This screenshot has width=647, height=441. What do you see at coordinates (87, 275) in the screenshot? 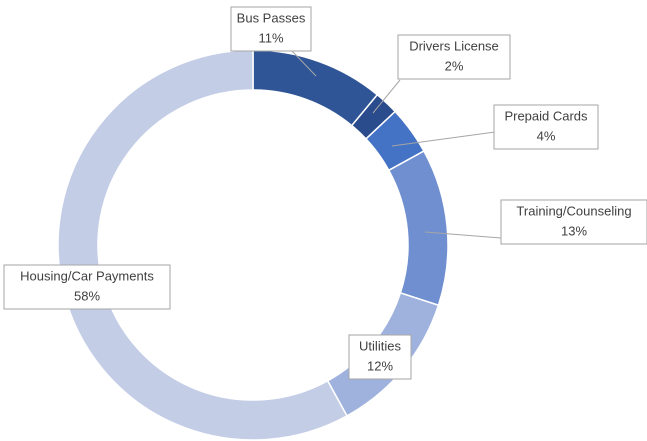
I see `category-label: Housing/Car Payments` at bounding box center [87, 275].